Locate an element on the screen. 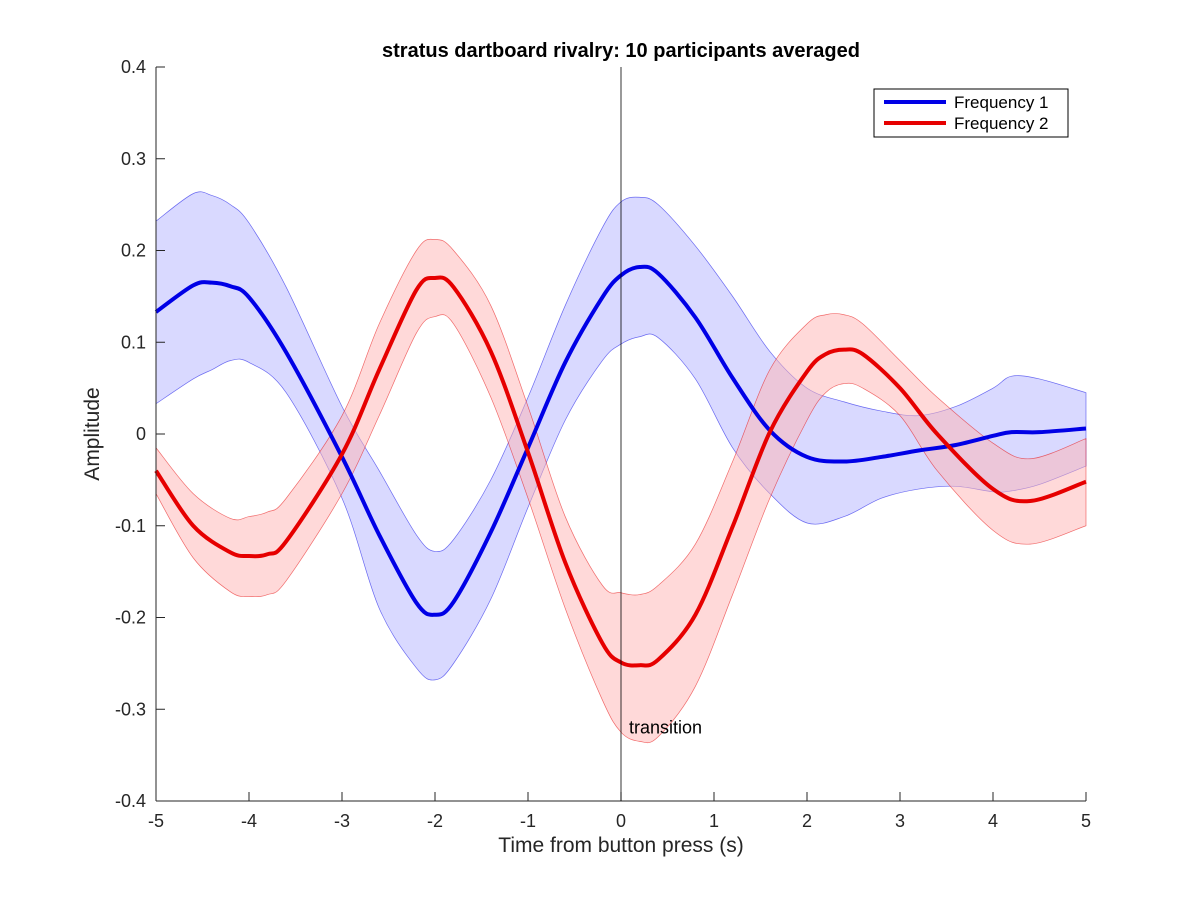 The width and height of the screenshot is (1200, 900). y-tick-label: 0.4 is located at coordinates (133, 67).